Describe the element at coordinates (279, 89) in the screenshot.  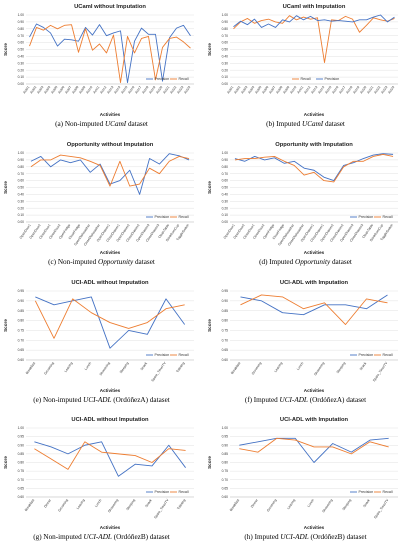
I see `x-tick-label: Act08` at that location.